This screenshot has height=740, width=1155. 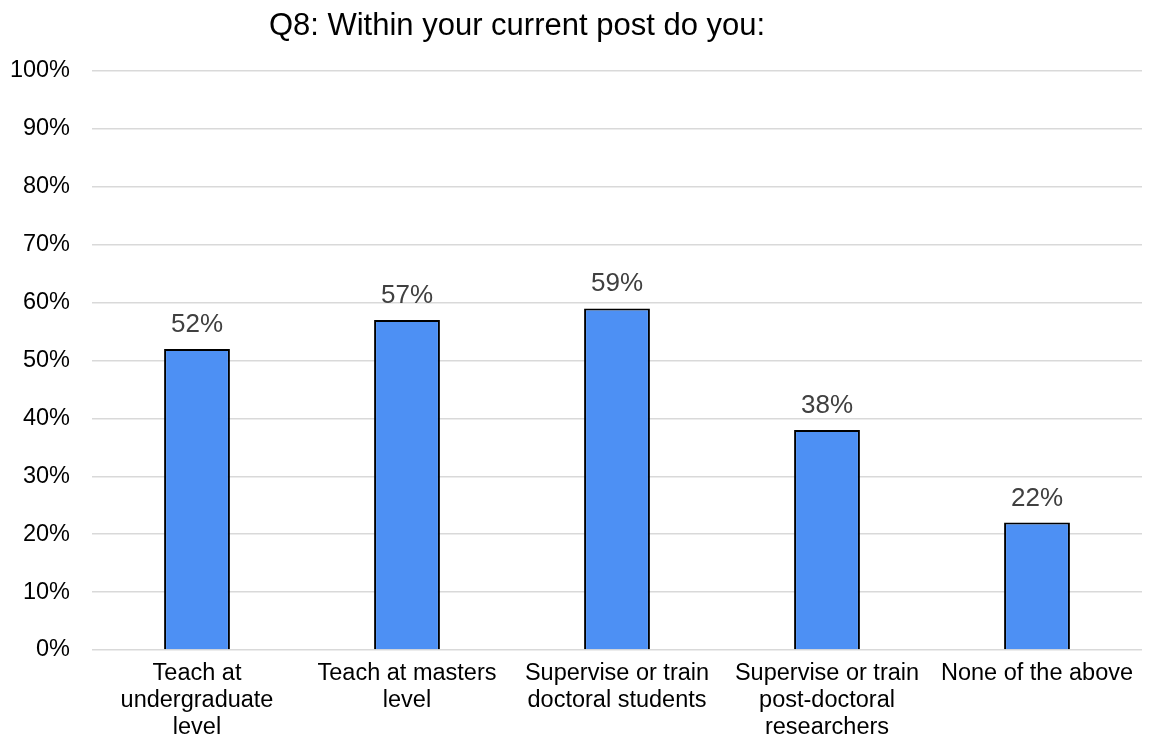 I want to click on y-tick-label: 100%, so click(x=40, y=69).